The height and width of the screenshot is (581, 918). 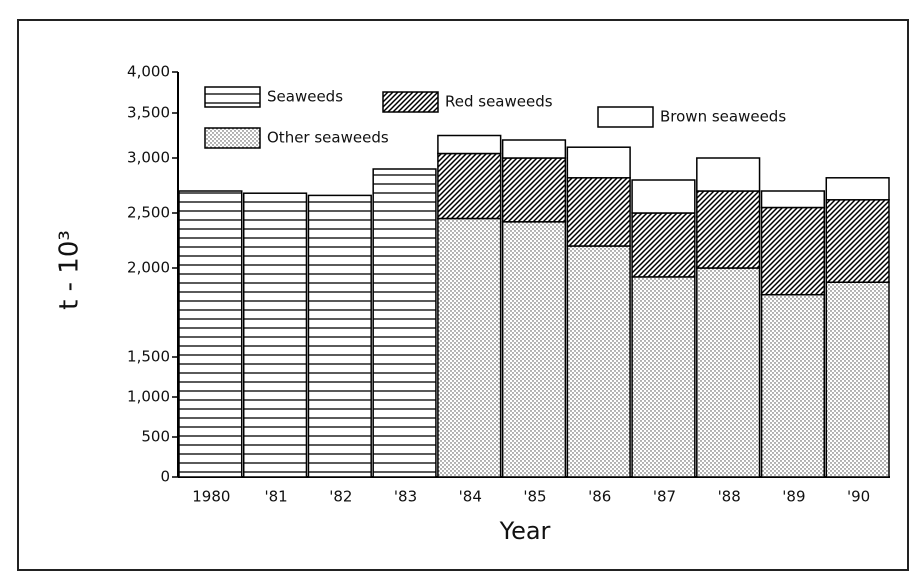 I want to click on x-tick-label: '87, so click(x=664, y=497).